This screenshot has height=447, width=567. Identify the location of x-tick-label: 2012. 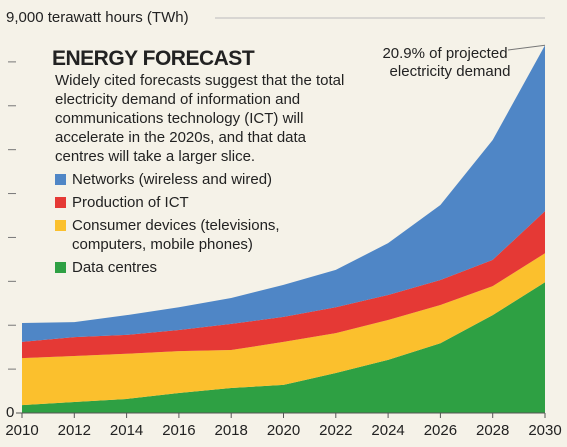
(74, 430).